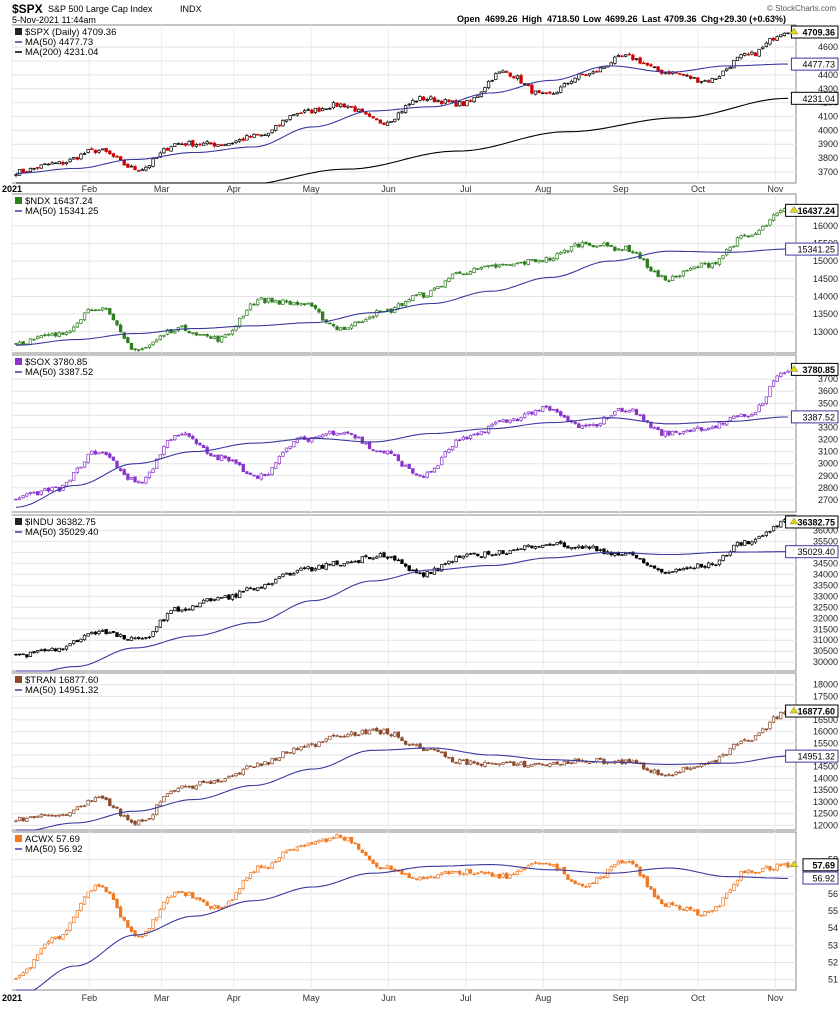  What do you see at coordinates (404, 104) in the screenshot?
I see `panel-frame` at bounding box center [404, 104].